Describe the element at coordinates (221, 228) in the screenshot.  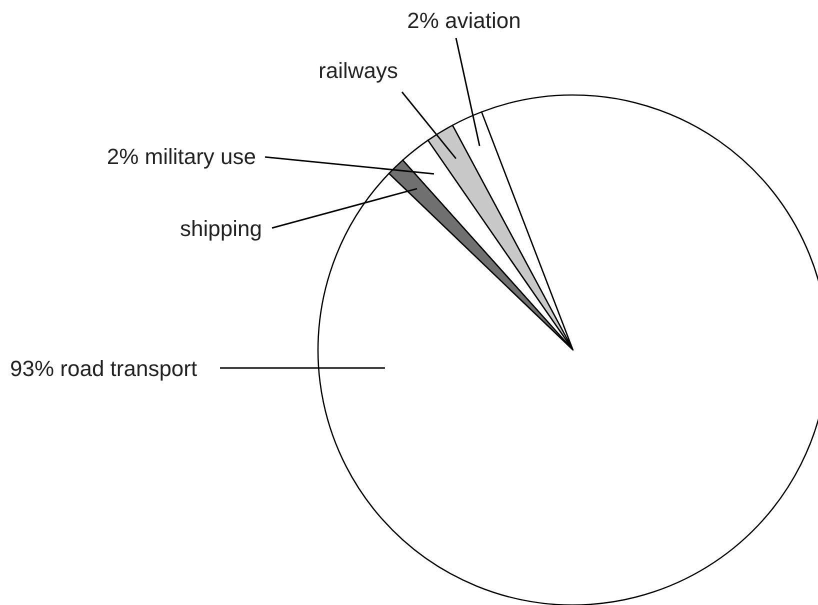
I see `slice-label: shipping` at that location.